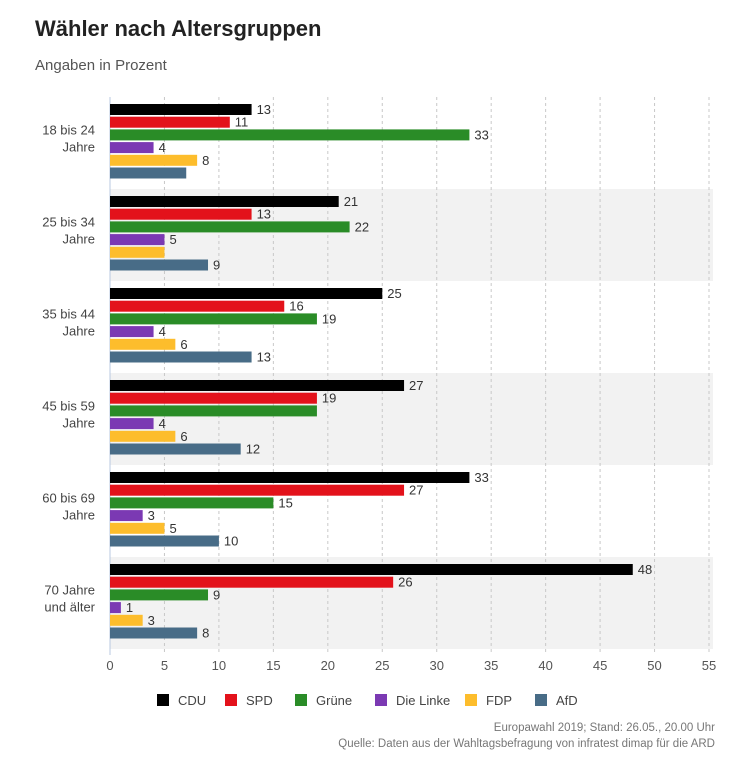  Describe the element at coordinates (654, 665) in the screenshot. I see `x-tick-label: 50` at that location.